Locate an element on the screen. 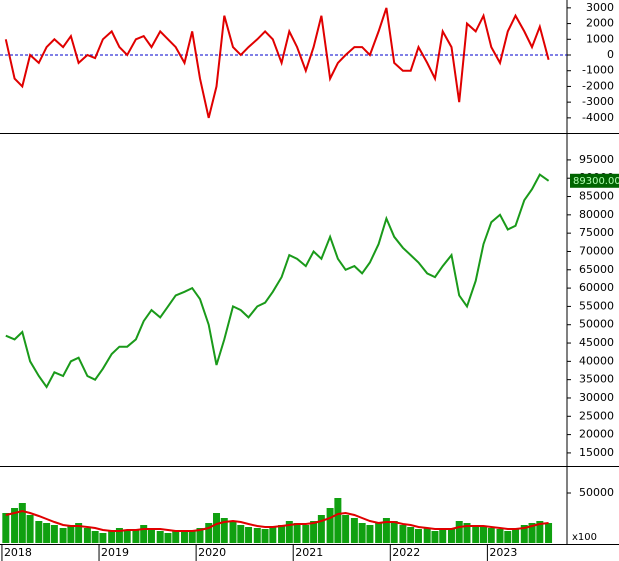 The height and width of the screenshot is (561, 619). y-tick-label: 20000 is located at coordinates (596, 434).